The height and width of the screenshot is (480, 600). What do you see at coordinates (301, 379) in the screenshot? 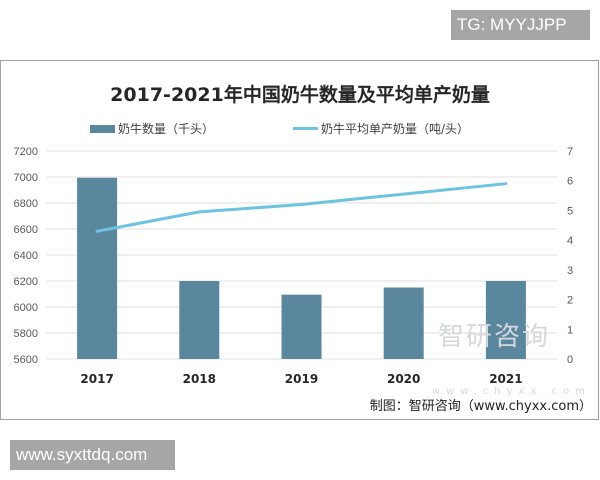
I see `x-tick-label: 2019` at bounding box center [301, 379].